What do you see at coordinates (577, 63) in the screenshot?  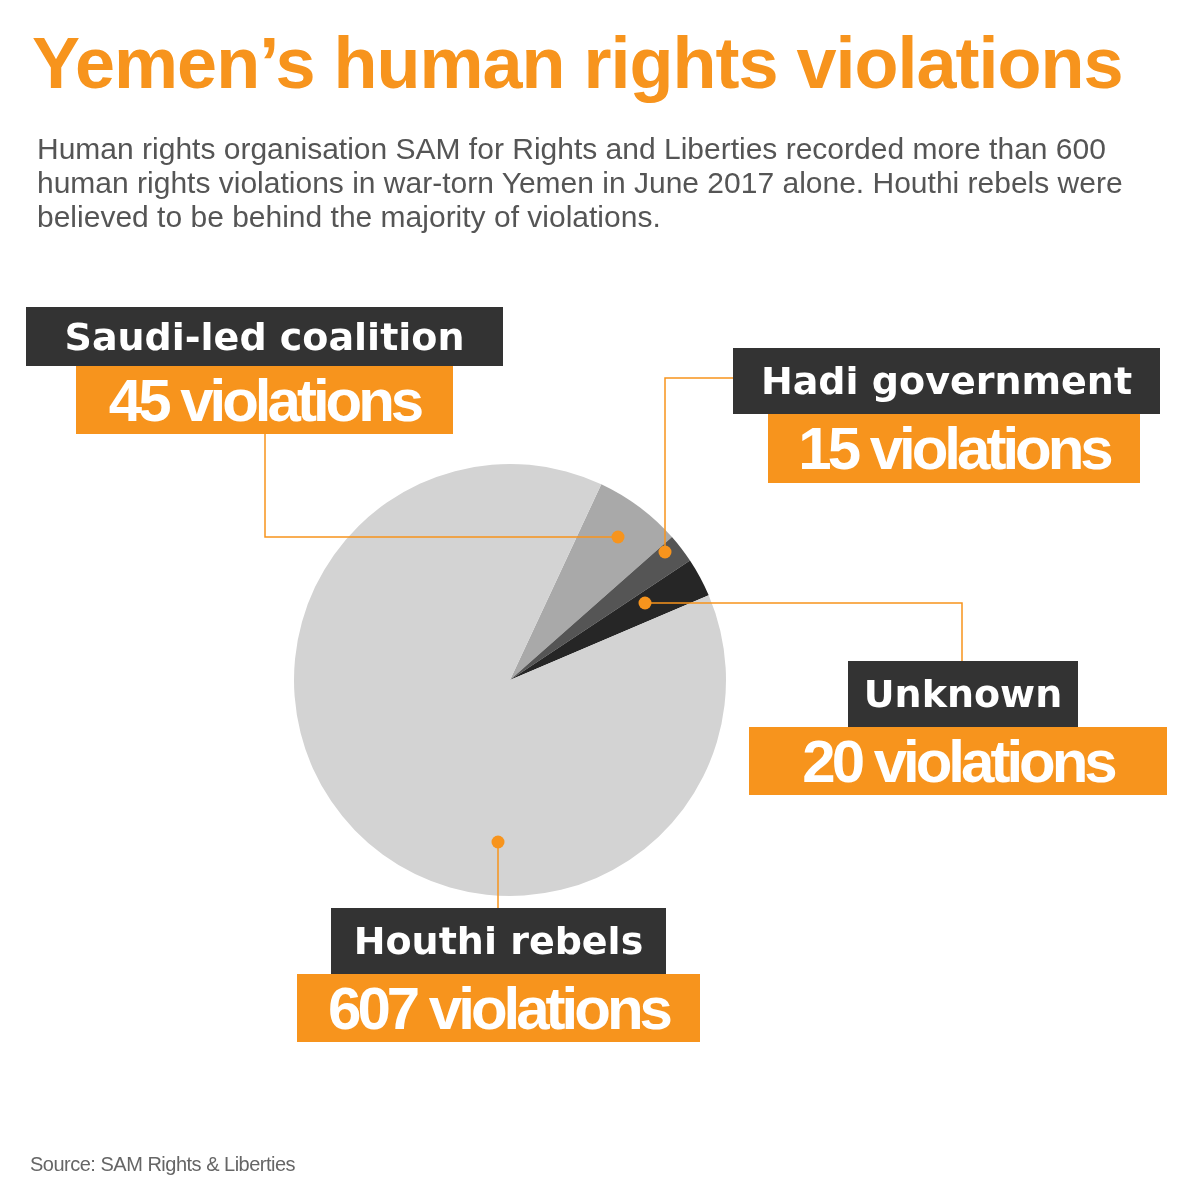 I see `chart-title: Yemen’s human rights violations` at bounding box center [577, 63].